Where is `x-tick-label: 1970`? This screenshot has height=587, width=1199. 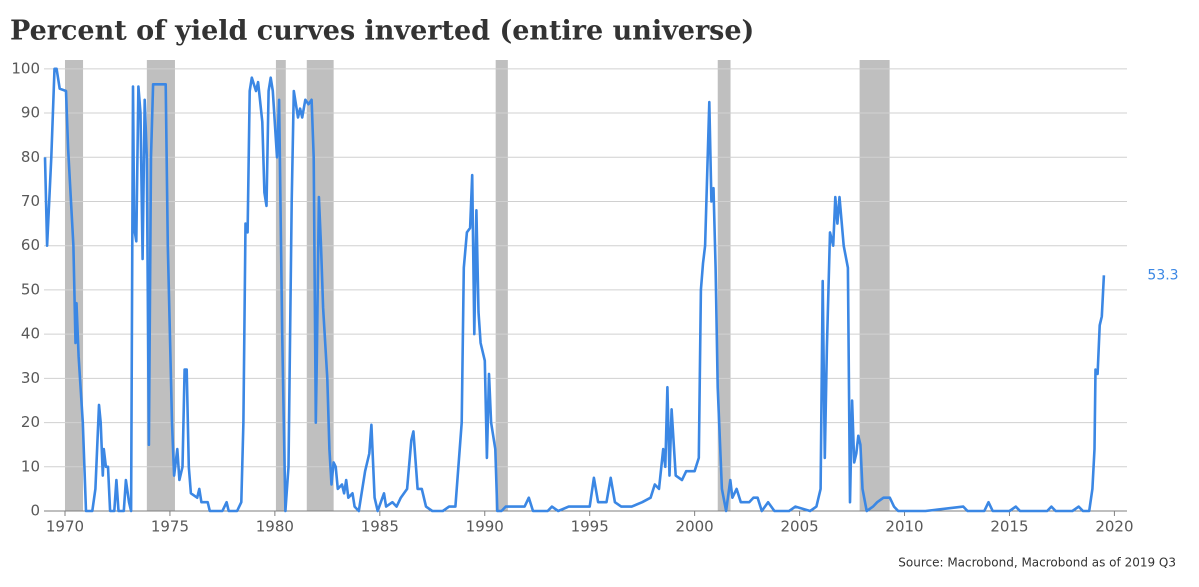 x-tick-label: 1970 is located at coordinates (65, 527).